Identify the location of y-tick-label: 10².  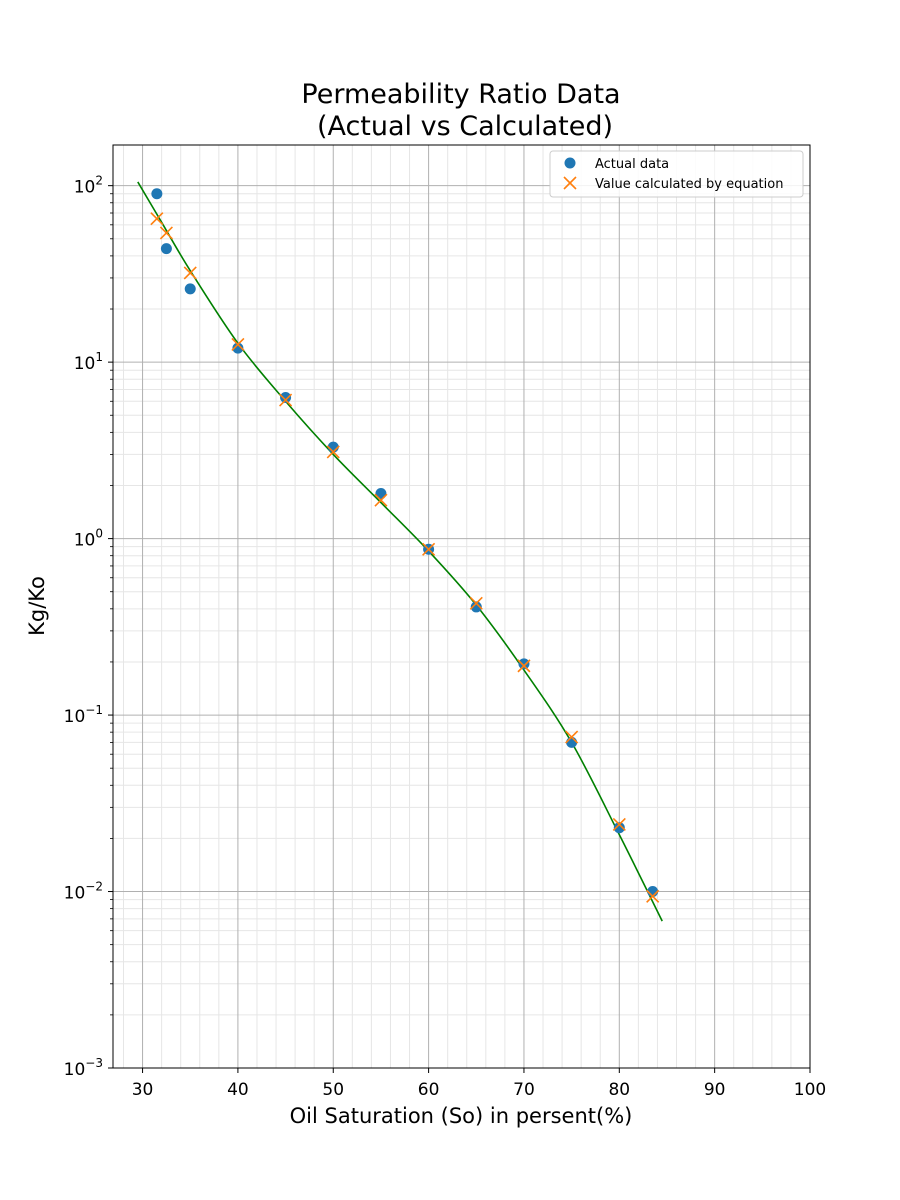
(88, 186).